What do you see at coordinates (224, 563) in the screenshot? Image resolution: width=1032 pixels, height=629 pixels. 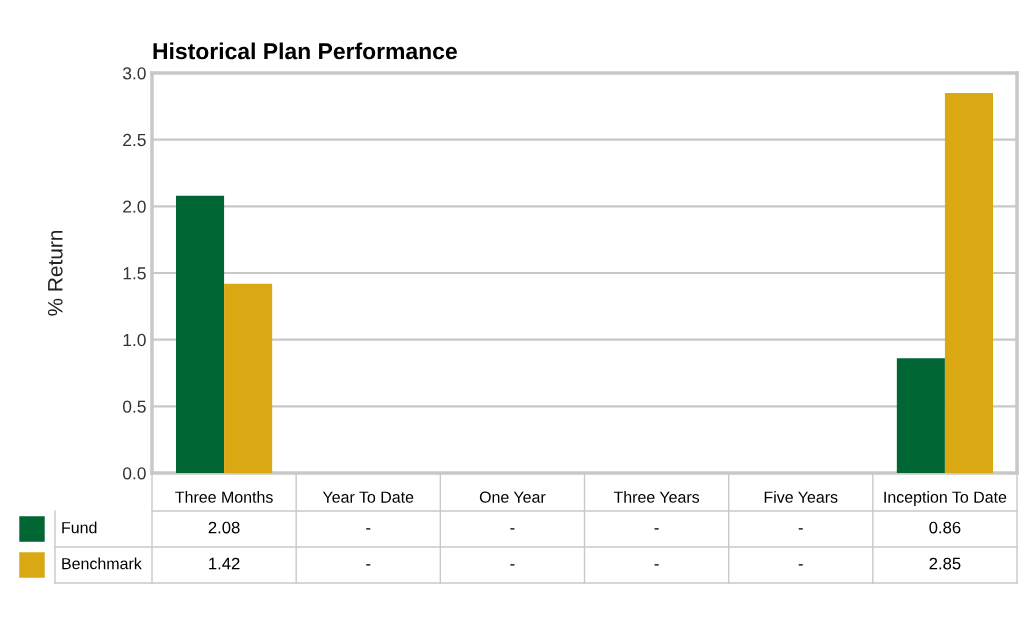 I see `data-label: 1.42` at bounding box center [224, 563].